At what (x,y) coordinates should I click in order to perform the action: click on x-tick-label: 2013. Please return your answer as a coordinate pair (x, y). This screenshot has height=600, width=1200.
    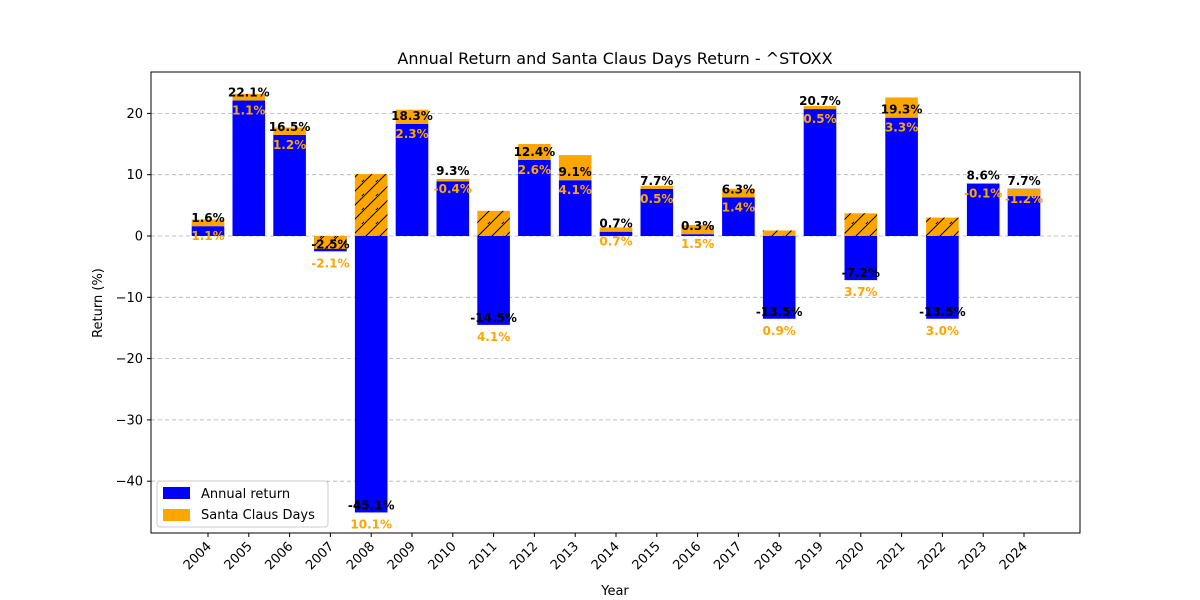
    Looking at the image, I should click on (565, 556).